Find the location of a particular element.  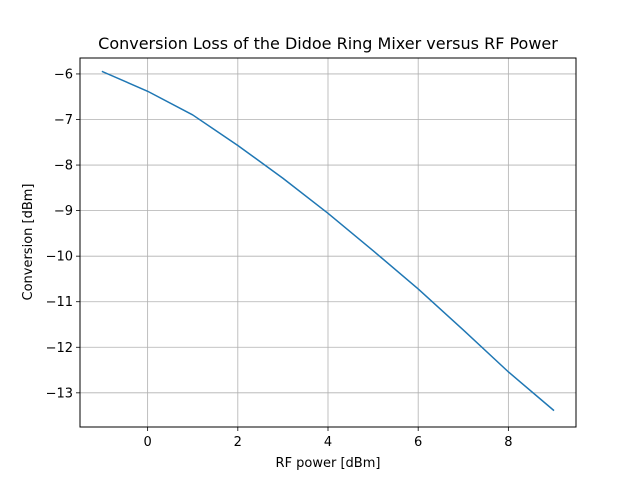

x-tick-label: 4 is located at coordinates (328, 442).